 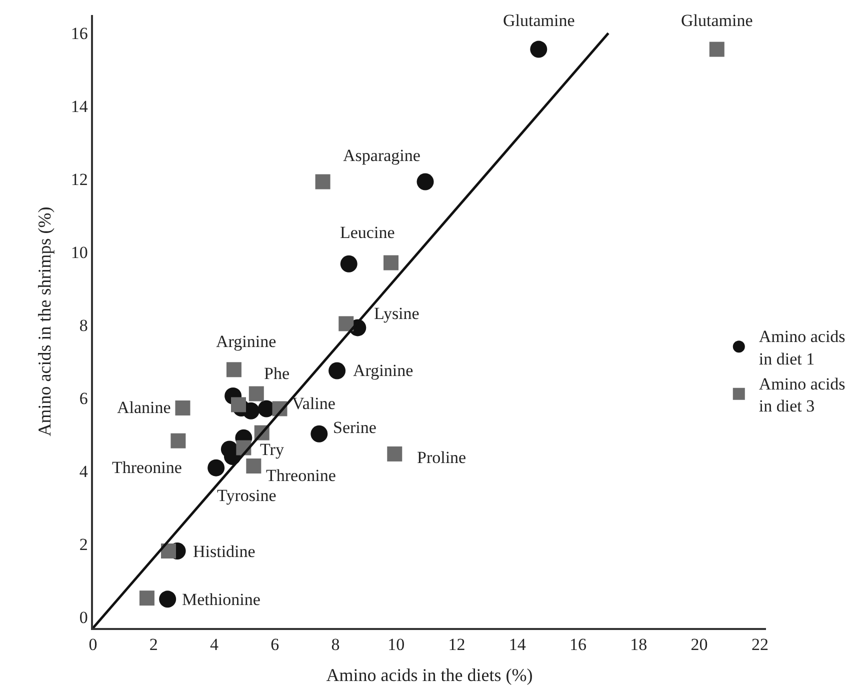 What do you see at coordinates (381, 155) in the screenshot?
I see `annotation: Asparagine` at bounding box center [381, 155].